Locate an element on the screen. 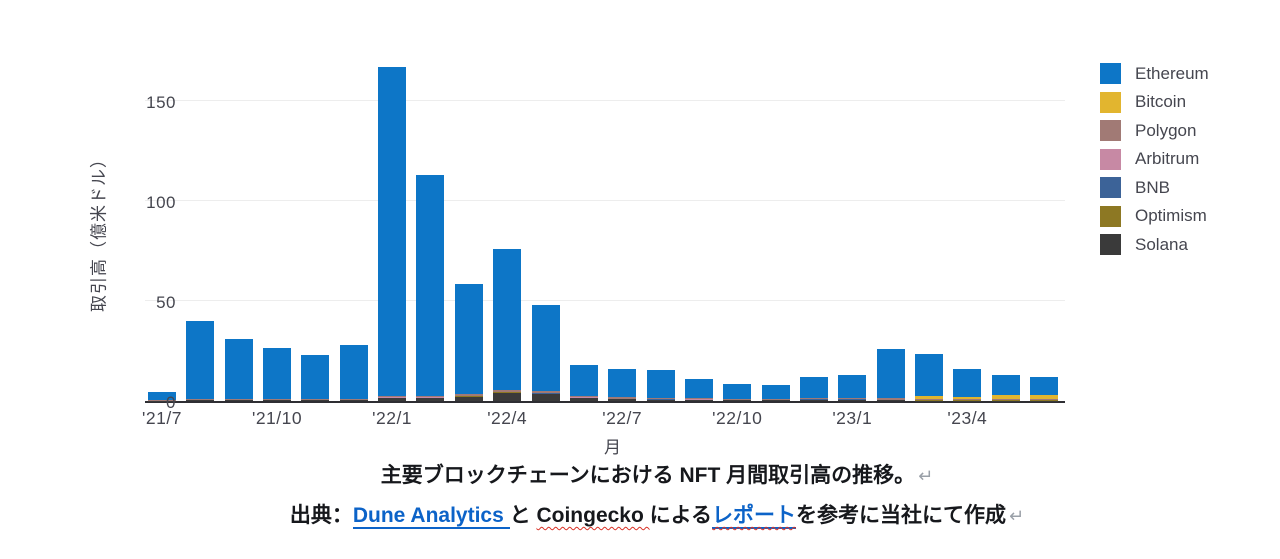 The height and width of the screenshot is (559, 1280). legend-item-ethereum: Ethereum is located at coordinates (1154, 73).